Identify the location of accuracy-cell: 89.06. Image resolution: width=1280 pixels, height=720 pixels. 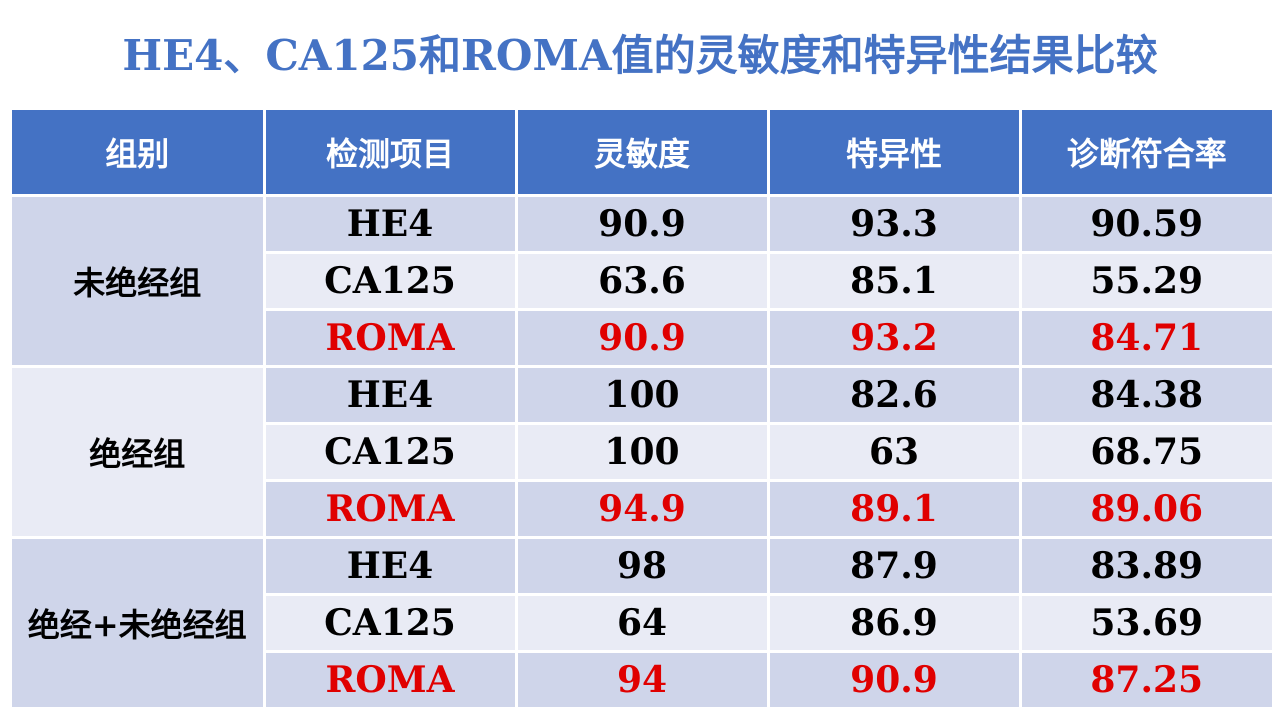
(1145, 509).